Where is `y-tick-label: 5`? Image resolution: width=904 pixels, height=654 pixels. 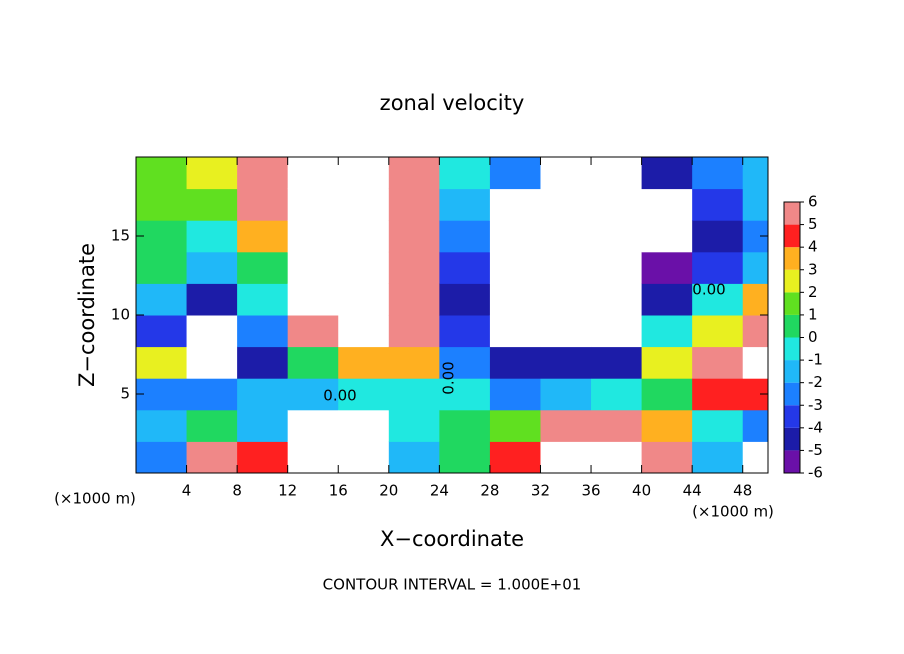
y-tick-label: 5 is located at coordinates (125, 394).